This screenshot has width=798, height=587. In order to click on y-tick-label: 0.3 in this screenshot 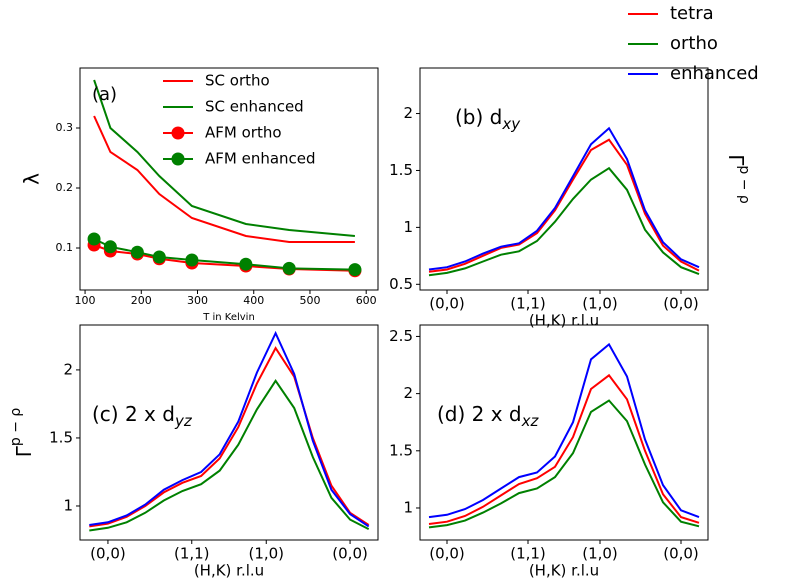, I will do `click(65, 127)`.